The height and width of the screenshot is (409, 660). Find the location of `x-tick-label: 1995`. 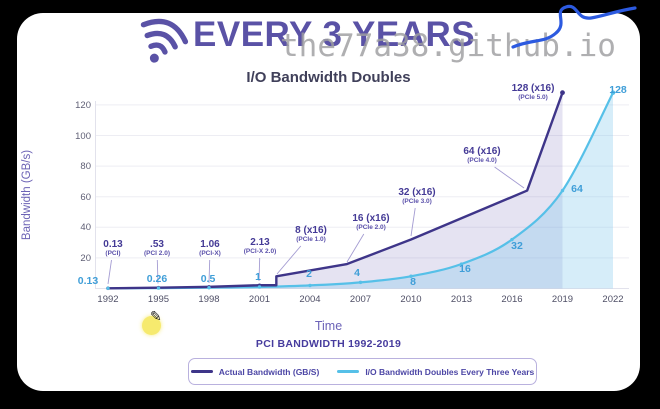

x-tick-label: 1995 is located at coordinates (158, 299).